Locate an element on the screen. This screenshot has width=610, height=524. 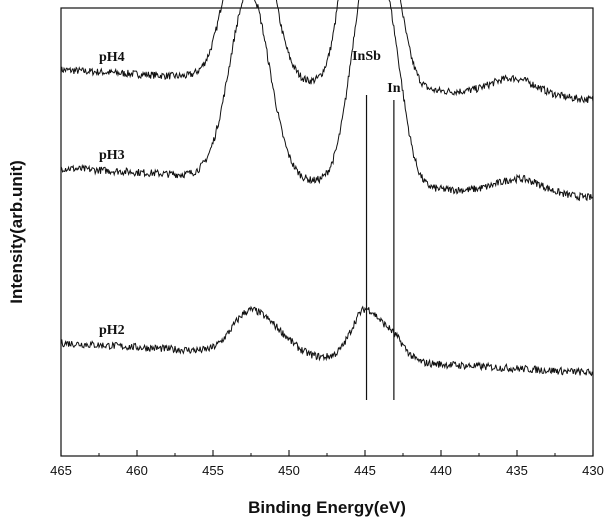
x-tick-label-445: 445 is located at coordinates (365, 470).